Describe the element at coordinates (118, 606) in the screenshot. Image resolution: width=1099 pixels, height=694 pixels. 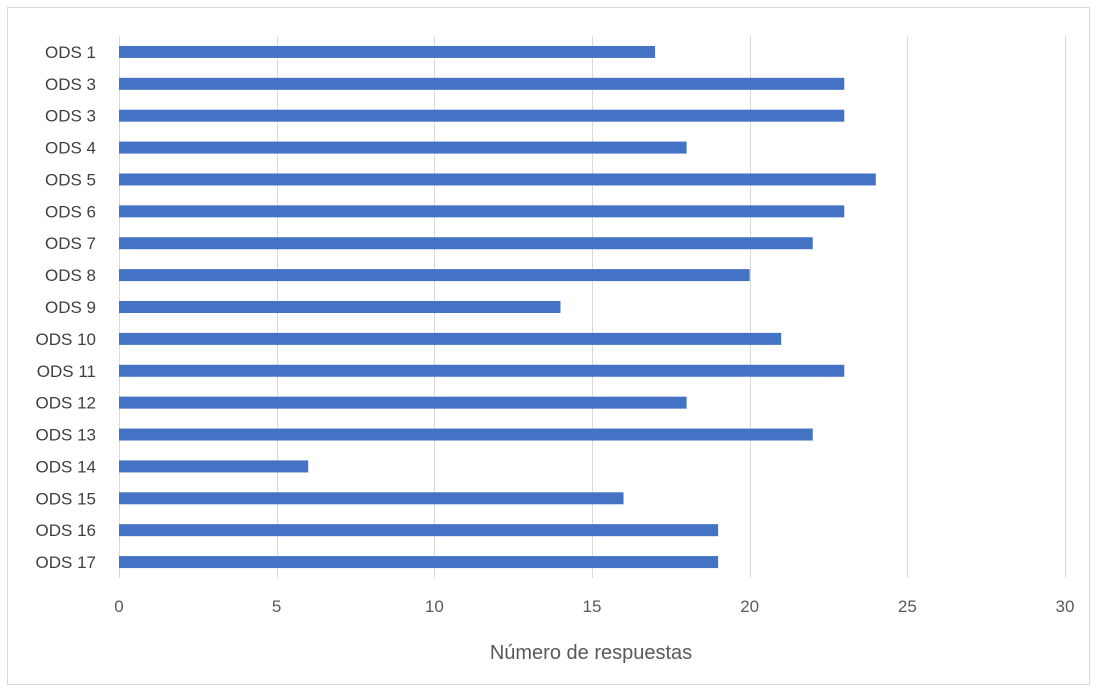
I see `x-tick-label: 0` at that location.